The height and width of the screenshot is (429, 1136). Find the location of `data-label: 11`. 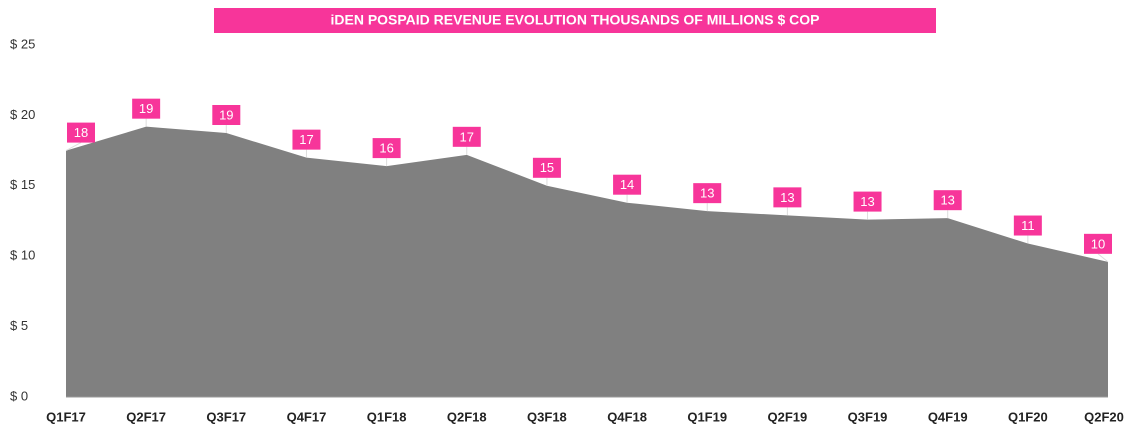

data-label: 11 is located at coordinates (1028, 225).